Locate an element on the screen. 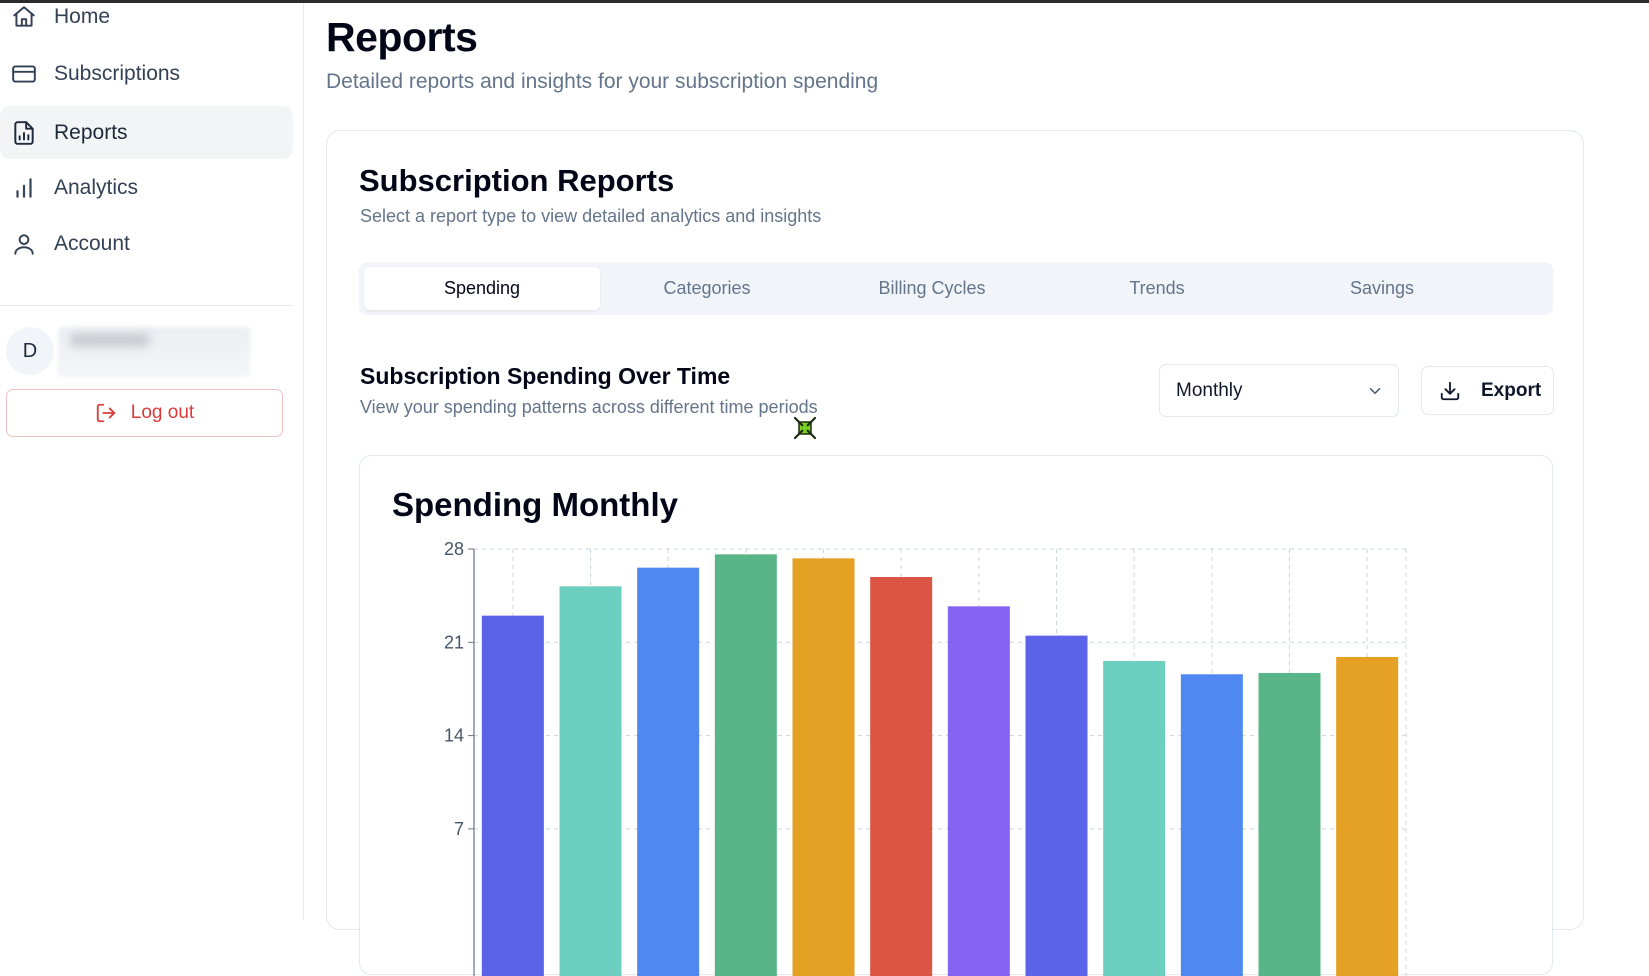 The height and width of the screenshot is (976, 1649). sidebar-item-analytics: Analytics is located at coordinates (146, 187).